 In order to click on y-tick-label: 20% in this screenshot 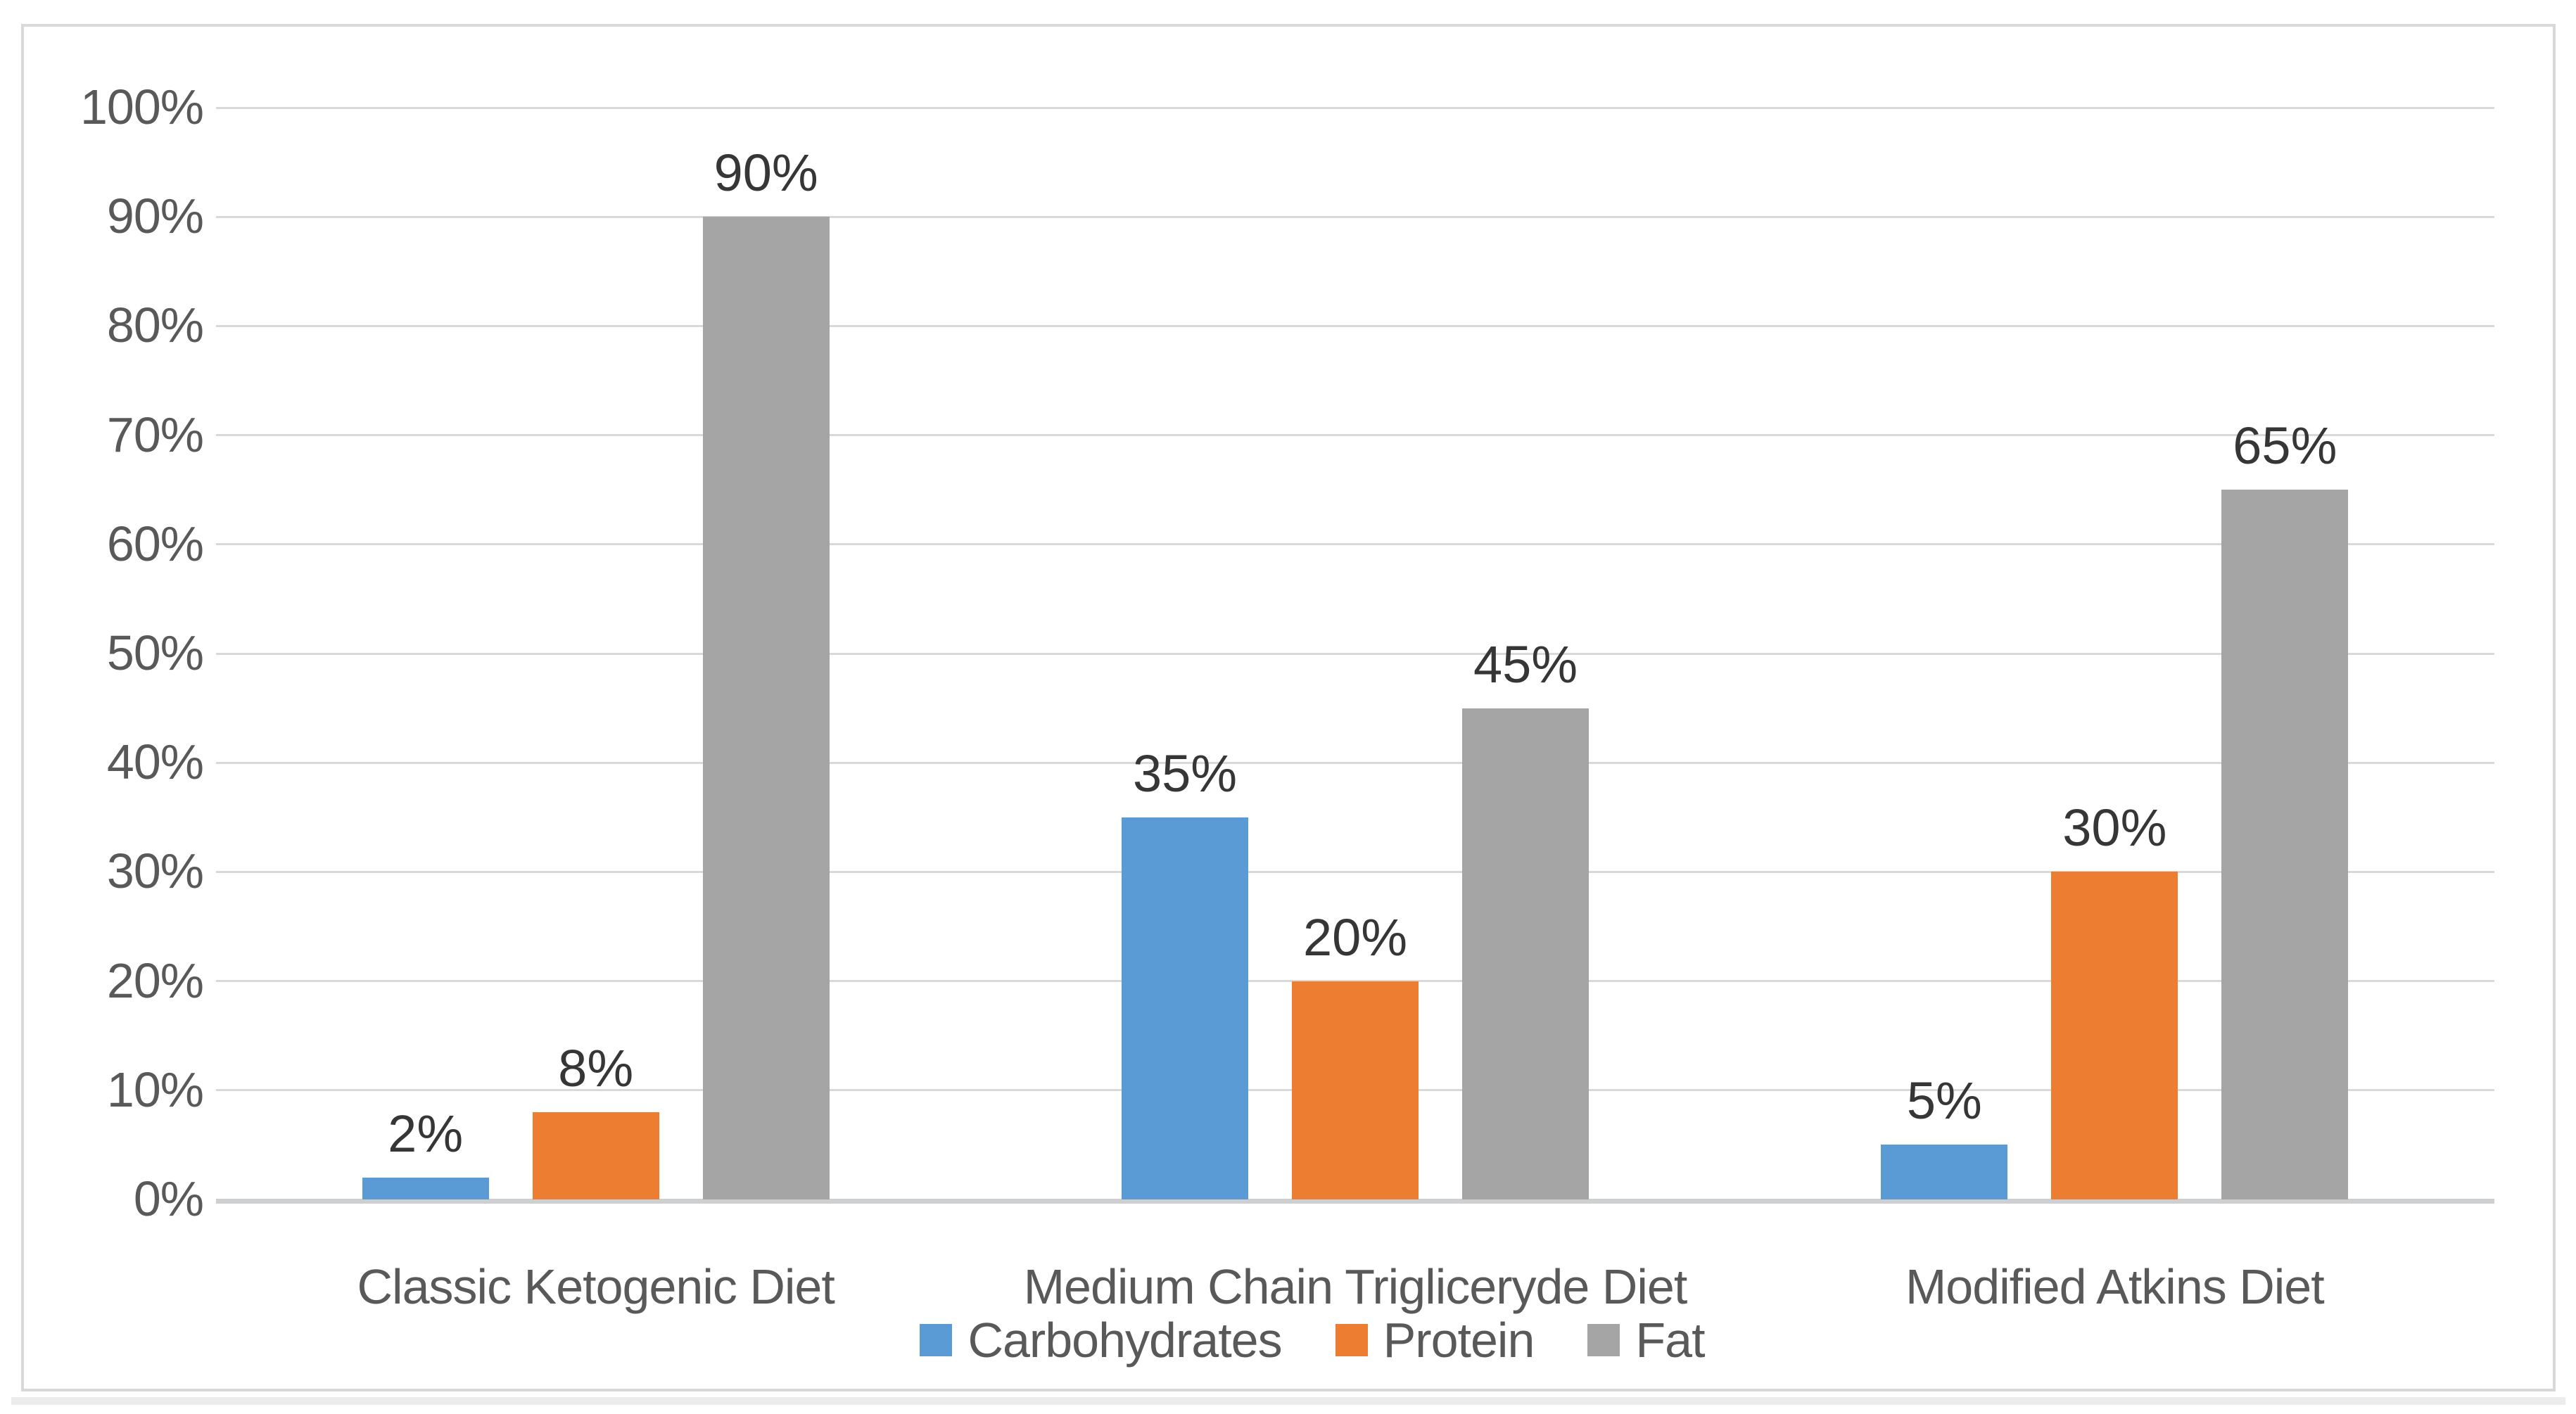, I will do `click(155, 980)`.